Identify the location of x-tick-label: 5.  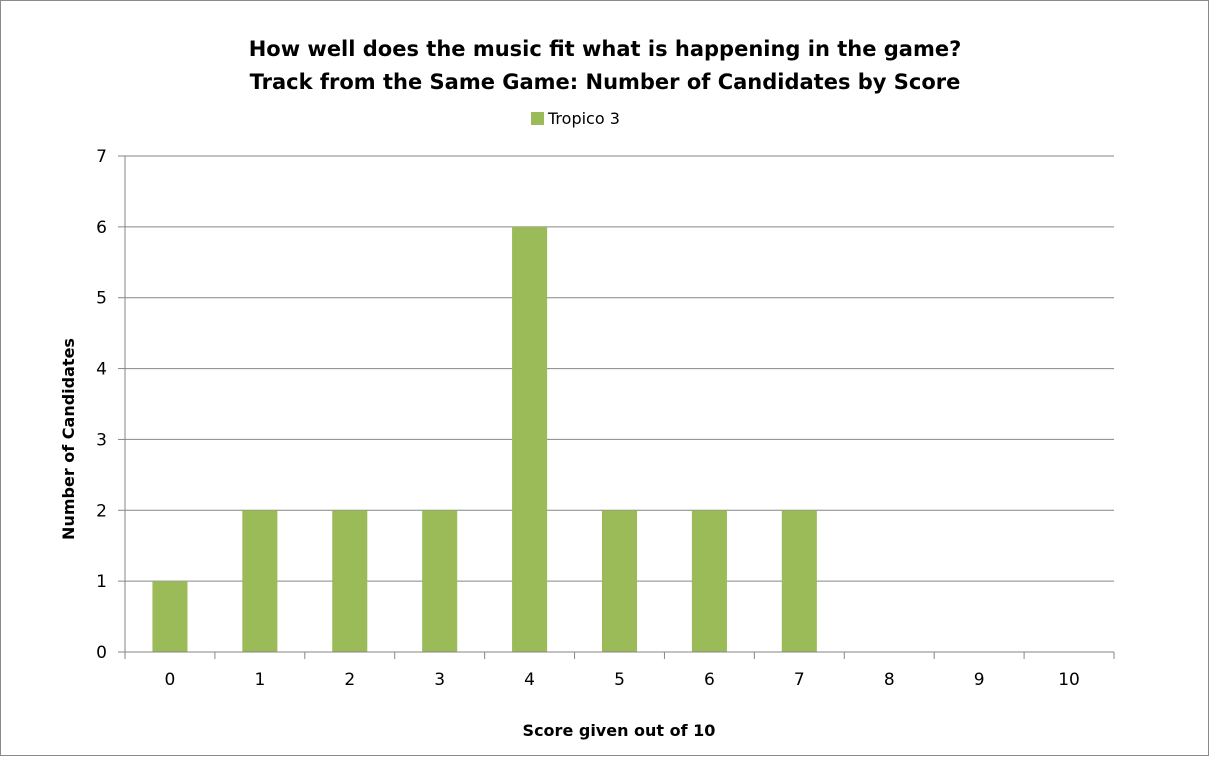
(619, 680).